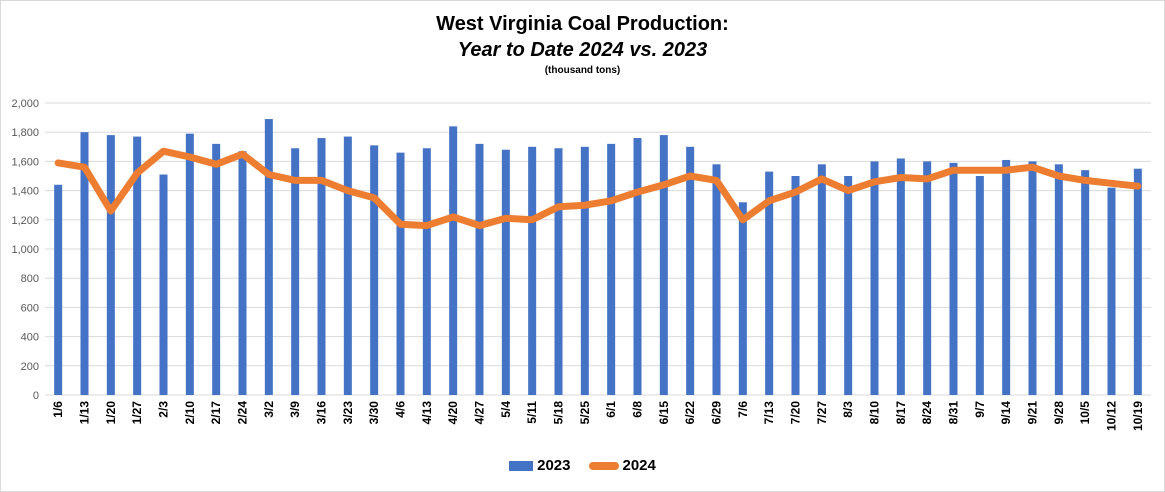  Describe the element at coordinates (480, 413) in the screenshot. I see `x-tick-label: 4/27` at that location.